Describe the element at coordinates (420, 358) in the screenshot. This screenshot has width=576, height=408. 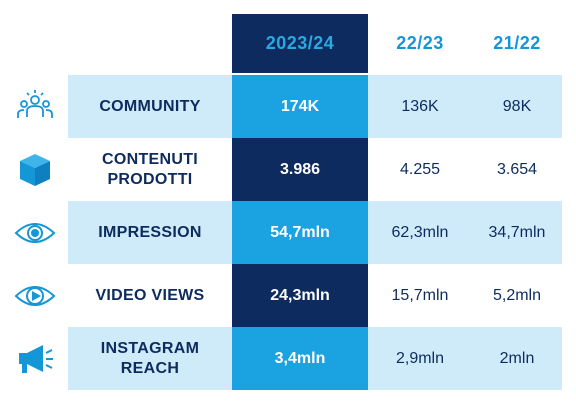
I see `value-prev1: 2,9mln` at that location.